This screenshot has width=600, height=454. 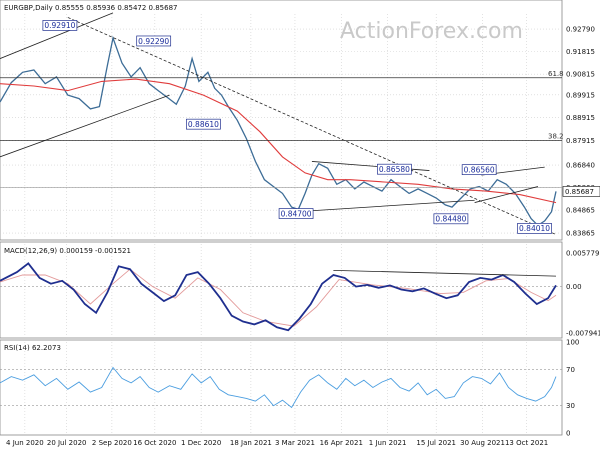 I want to click on last-price-box, so click(x=581, y=191).